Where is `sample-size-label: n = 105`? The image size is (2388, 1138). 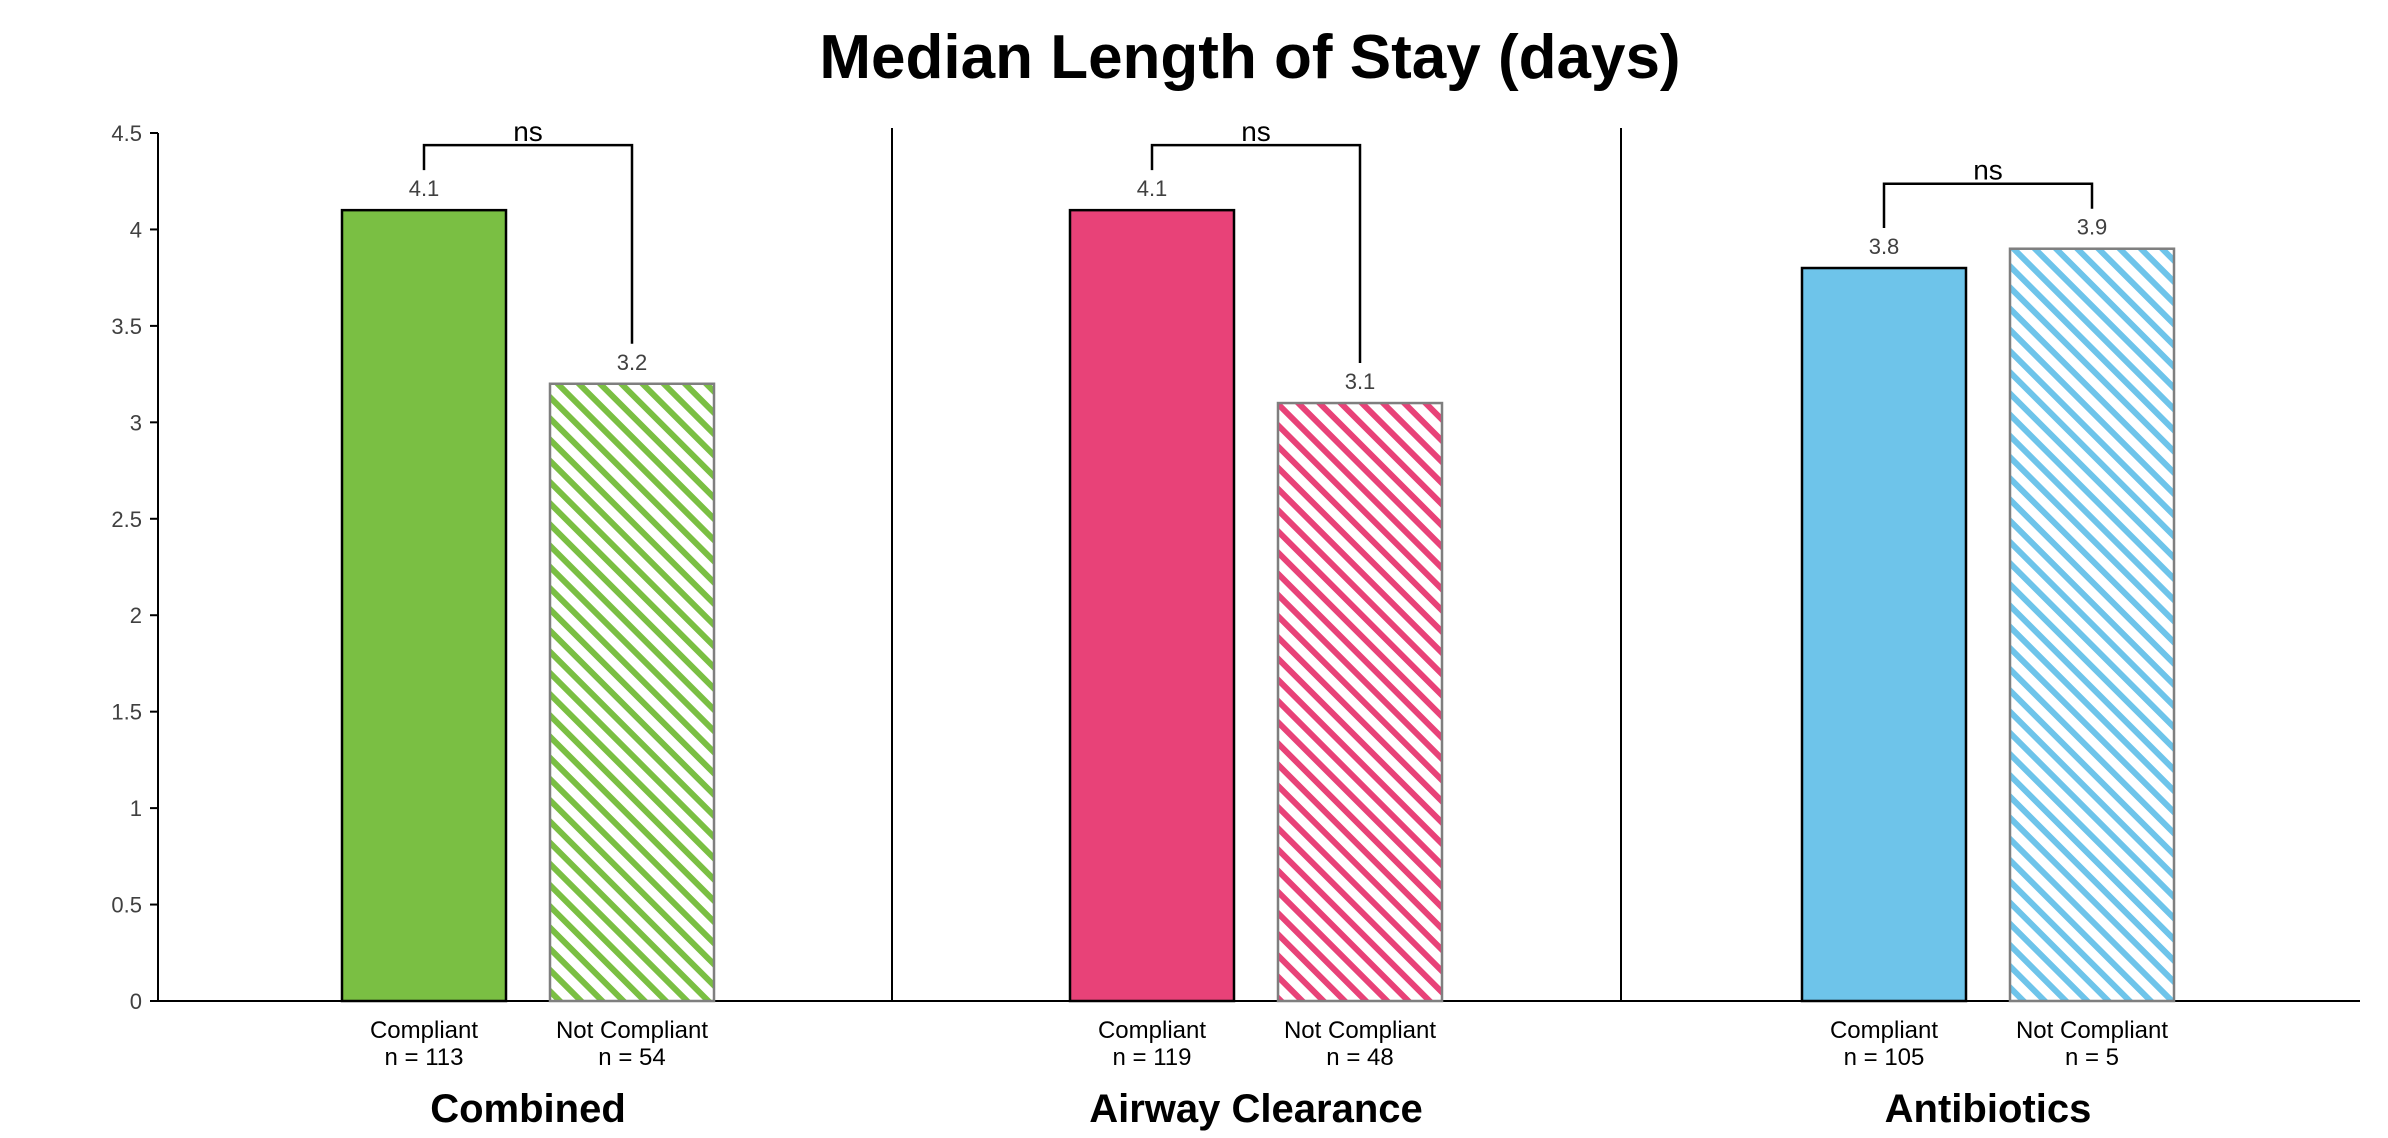 sample-size-label: n = 105 is located at coordinates (1884, 1057).